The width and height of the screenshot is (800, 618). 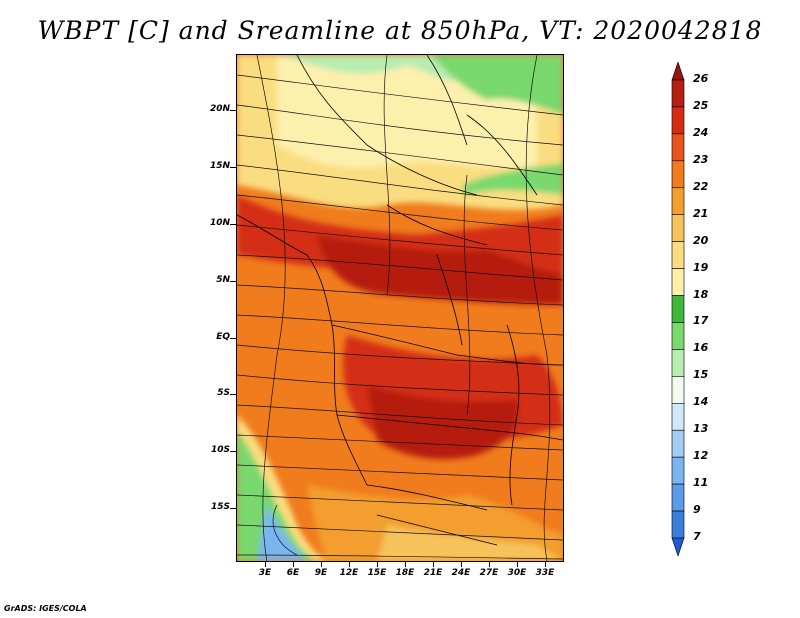 What do you see at coordinates (442, 422) in the screenshot?
I see `congo-deep-core` at bounding box center [442, 422].